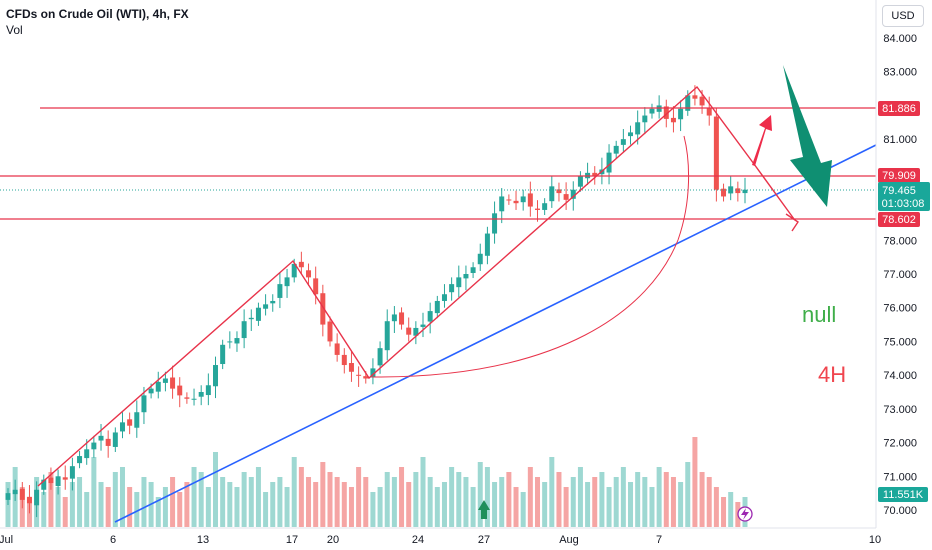 The image size is (932, 550). What do you see at coordinates (900, 376) in the screenshot?
I see `y-tick-label: 74.000` at bounding box center [900, 376].